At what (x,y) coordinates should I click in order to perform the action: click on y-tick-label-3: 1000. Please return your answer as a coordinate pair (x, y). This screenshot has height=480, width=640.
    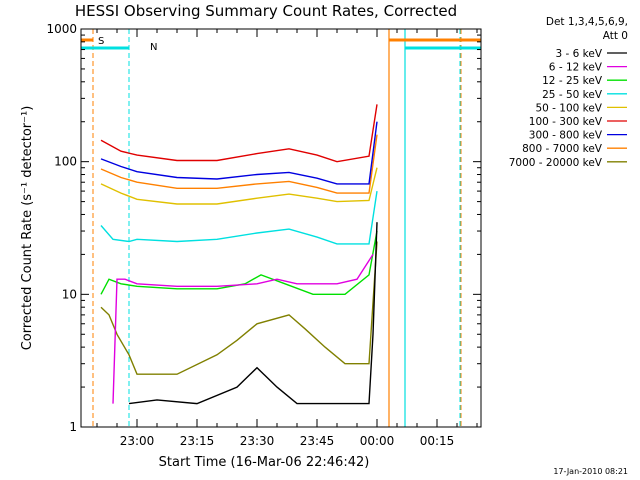
    Looking at the image, I should click on (61, 29).